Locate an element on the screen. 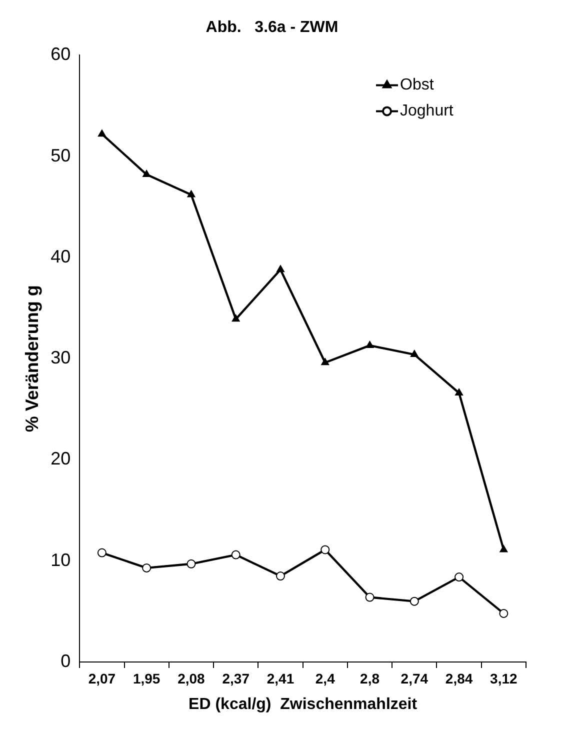  y-tick-label: 60 is located at coordinates (60, 54).